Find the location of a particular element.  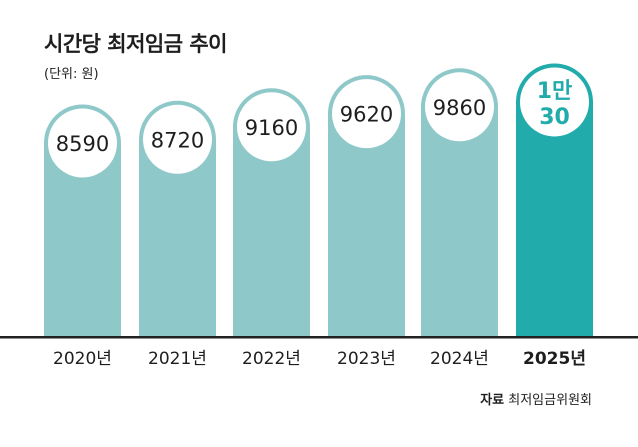

source-text: 최저임금위원회 is located at coordinates (550, 400).